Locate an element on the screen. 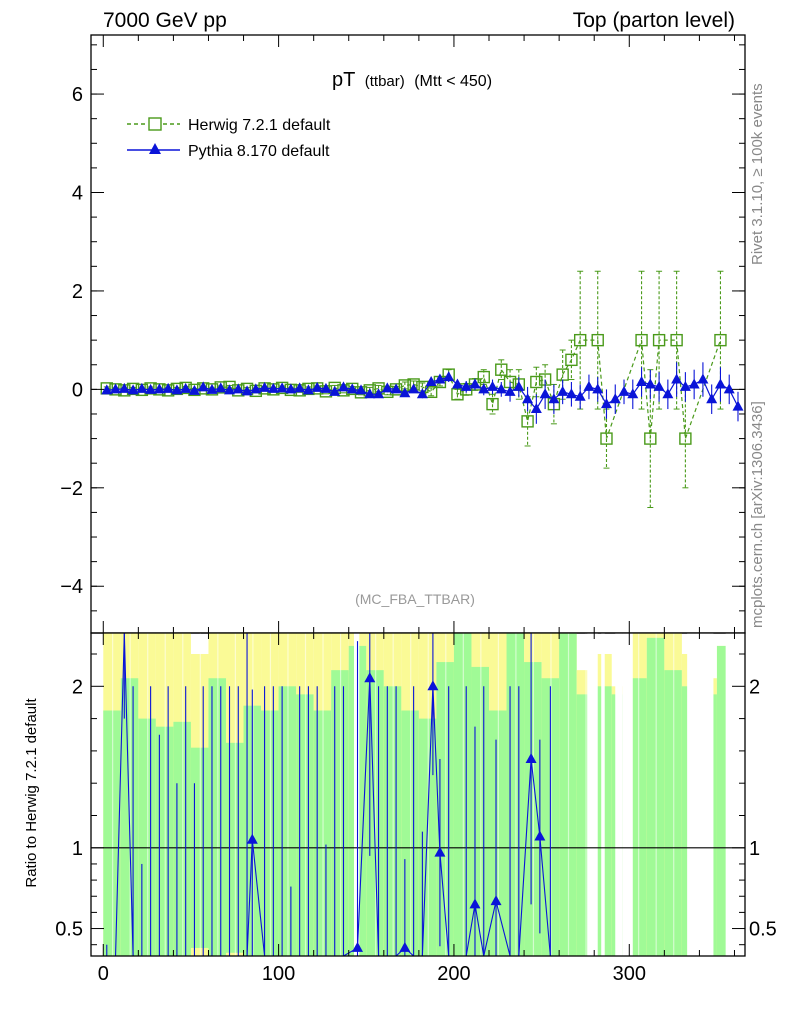 The image size is (786, 1024). y-tick-label-right: 2 is located at coordinates (754, 687).